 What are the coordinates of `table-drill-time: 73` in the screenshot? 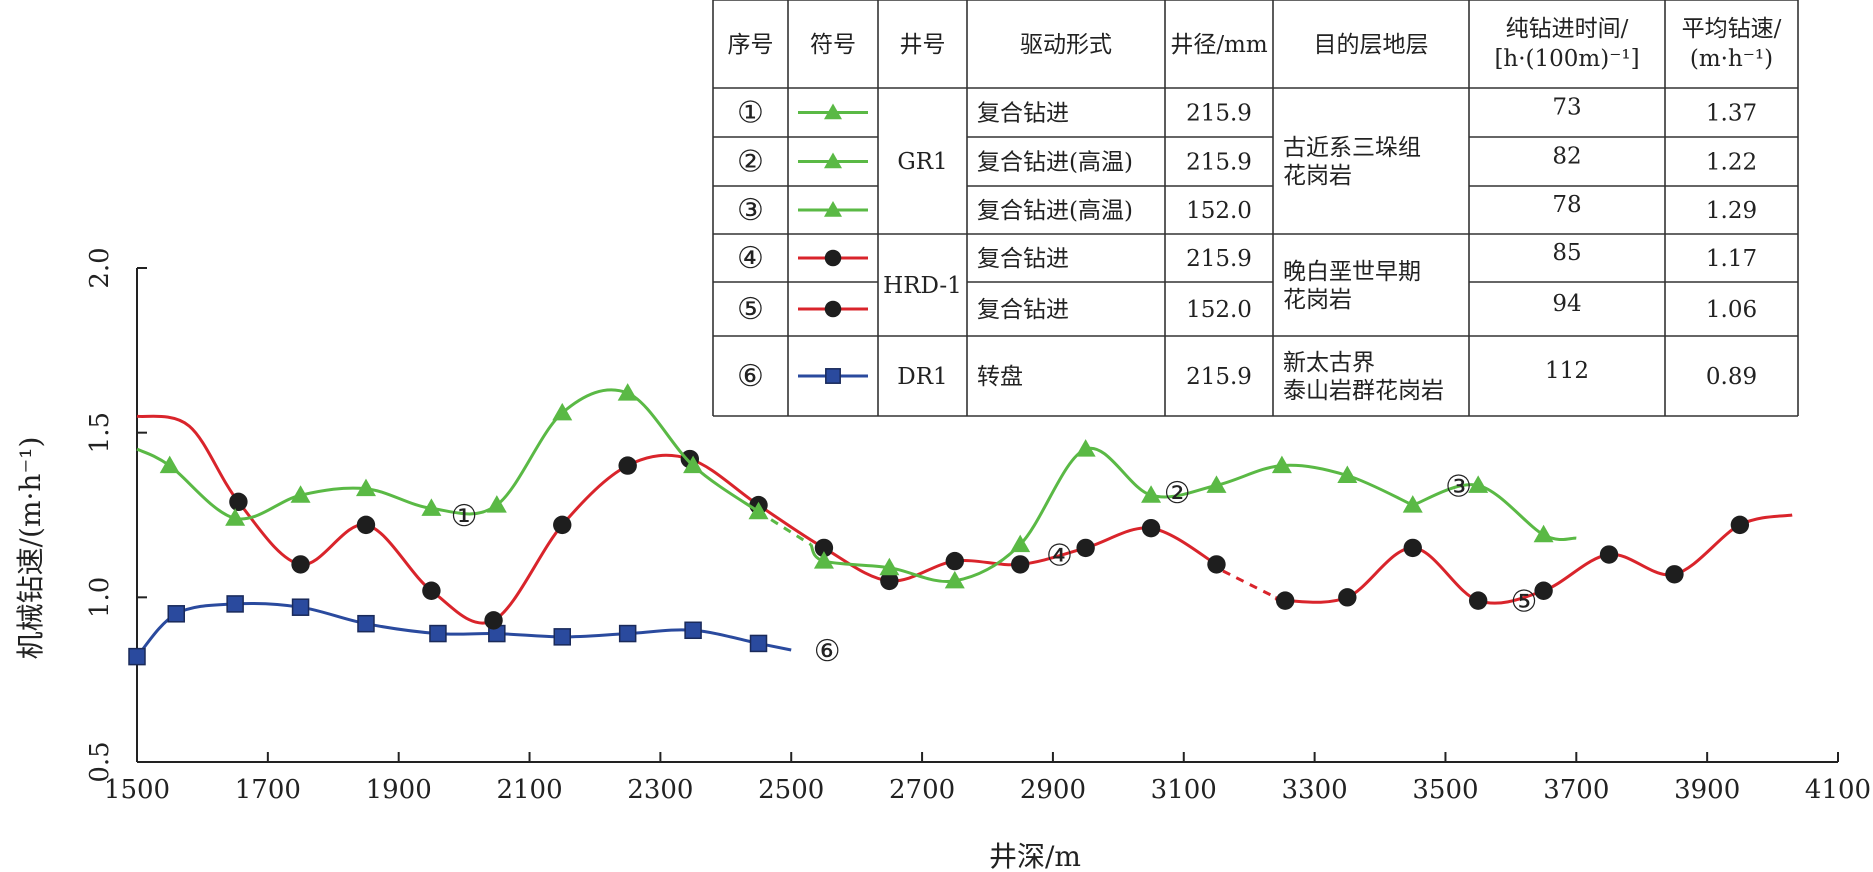 It's located at (1566, 108).